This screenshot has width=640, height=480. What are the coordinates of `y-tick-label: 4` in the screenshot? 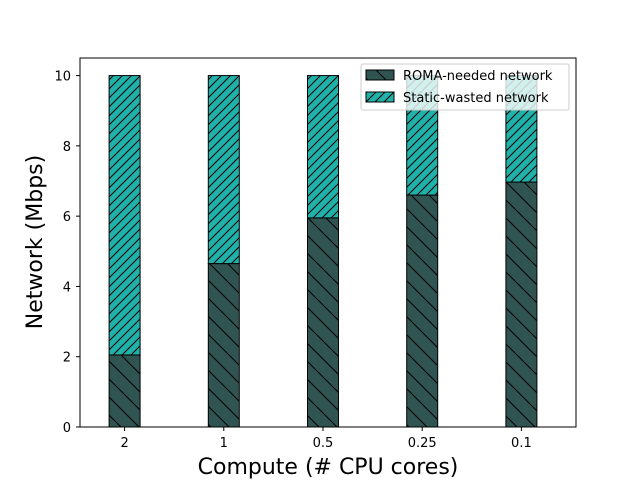 It's located at (67, 287).